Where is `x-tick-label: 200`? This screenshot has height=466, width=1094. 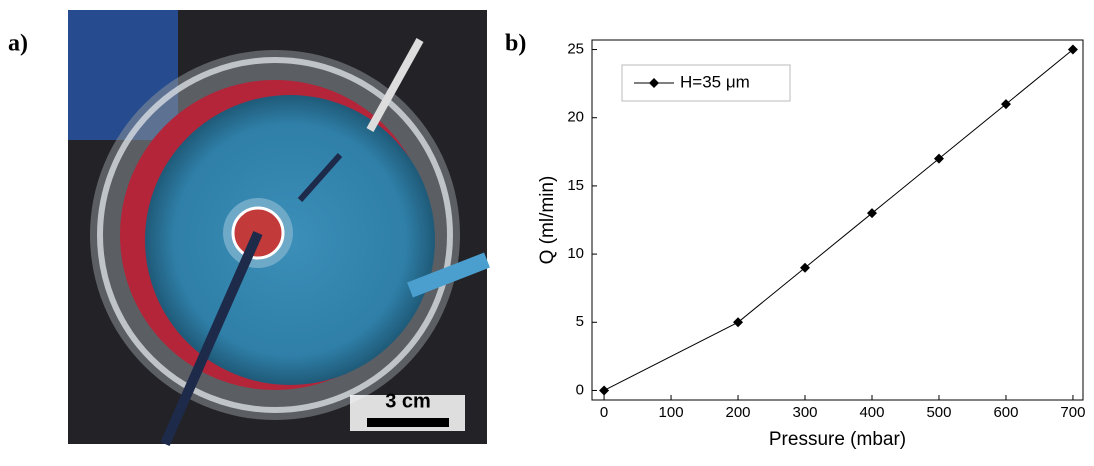 x-tick-label: 200 is located at coordinates (738, 412).